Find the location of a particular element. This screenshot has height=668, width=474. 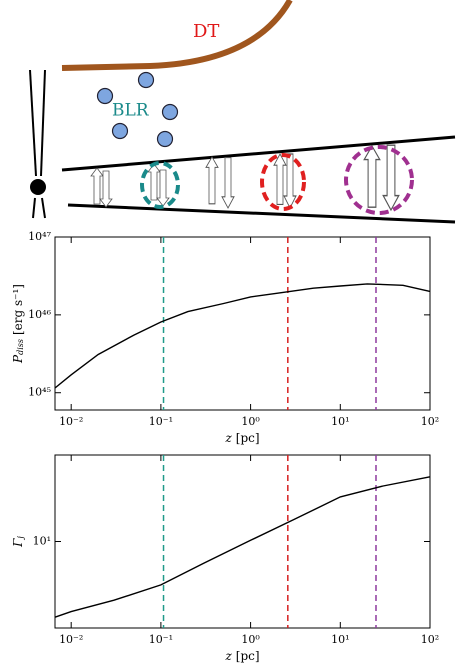

y-label-symbol: Γ is located at coordinates (18, 543).